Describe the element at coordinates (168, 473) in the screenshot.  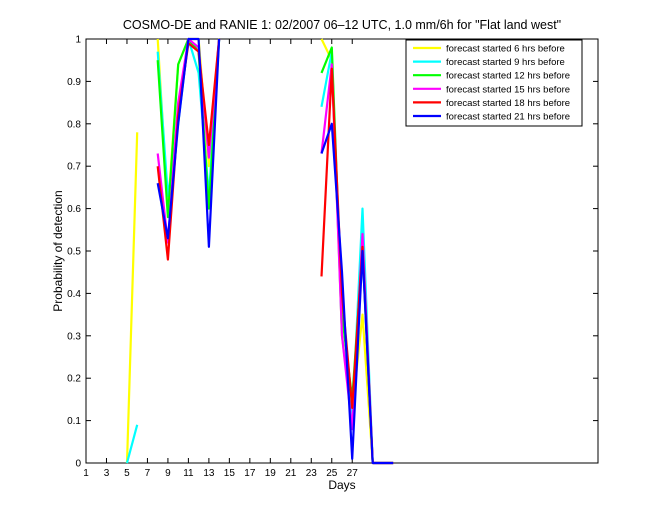
I see `x-tick-label: 9` at that location.